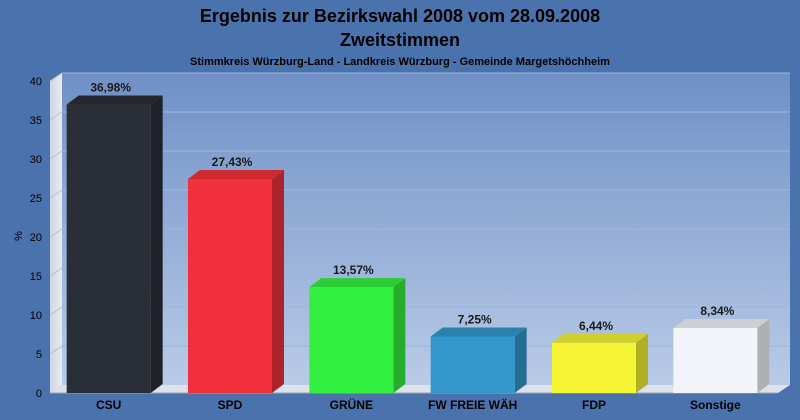 The image size is (800, 420). Describe the element at coordinates (39, 355) in the screenshot. I see `y-tick-label: 5` at that location.